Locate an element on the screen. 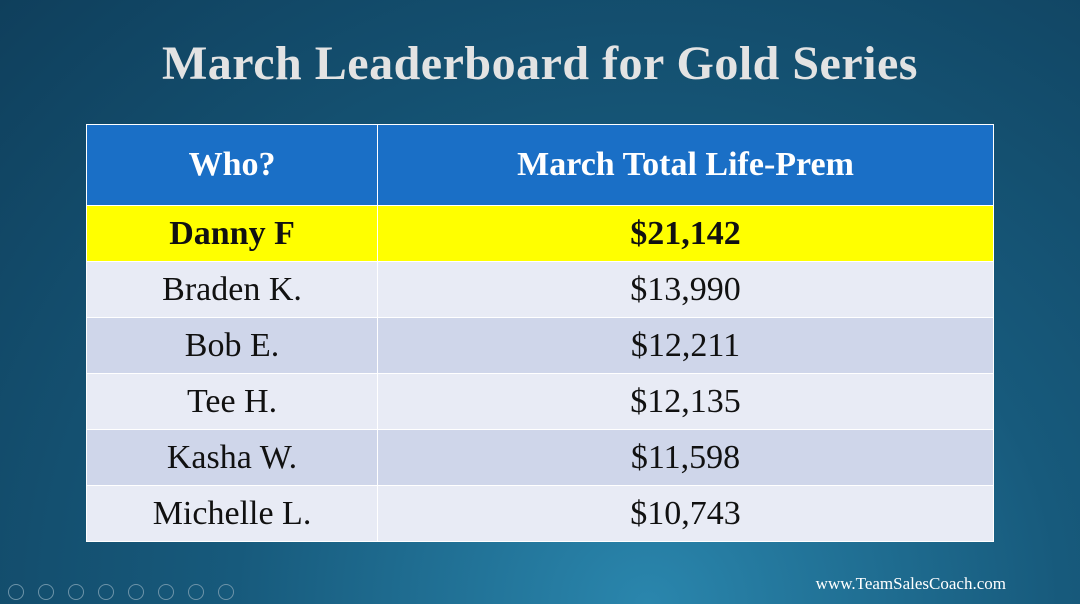 This screenshot has height=604, width=1080. table-row: Bob E. $12,211 is located at coordinates (539, 345).